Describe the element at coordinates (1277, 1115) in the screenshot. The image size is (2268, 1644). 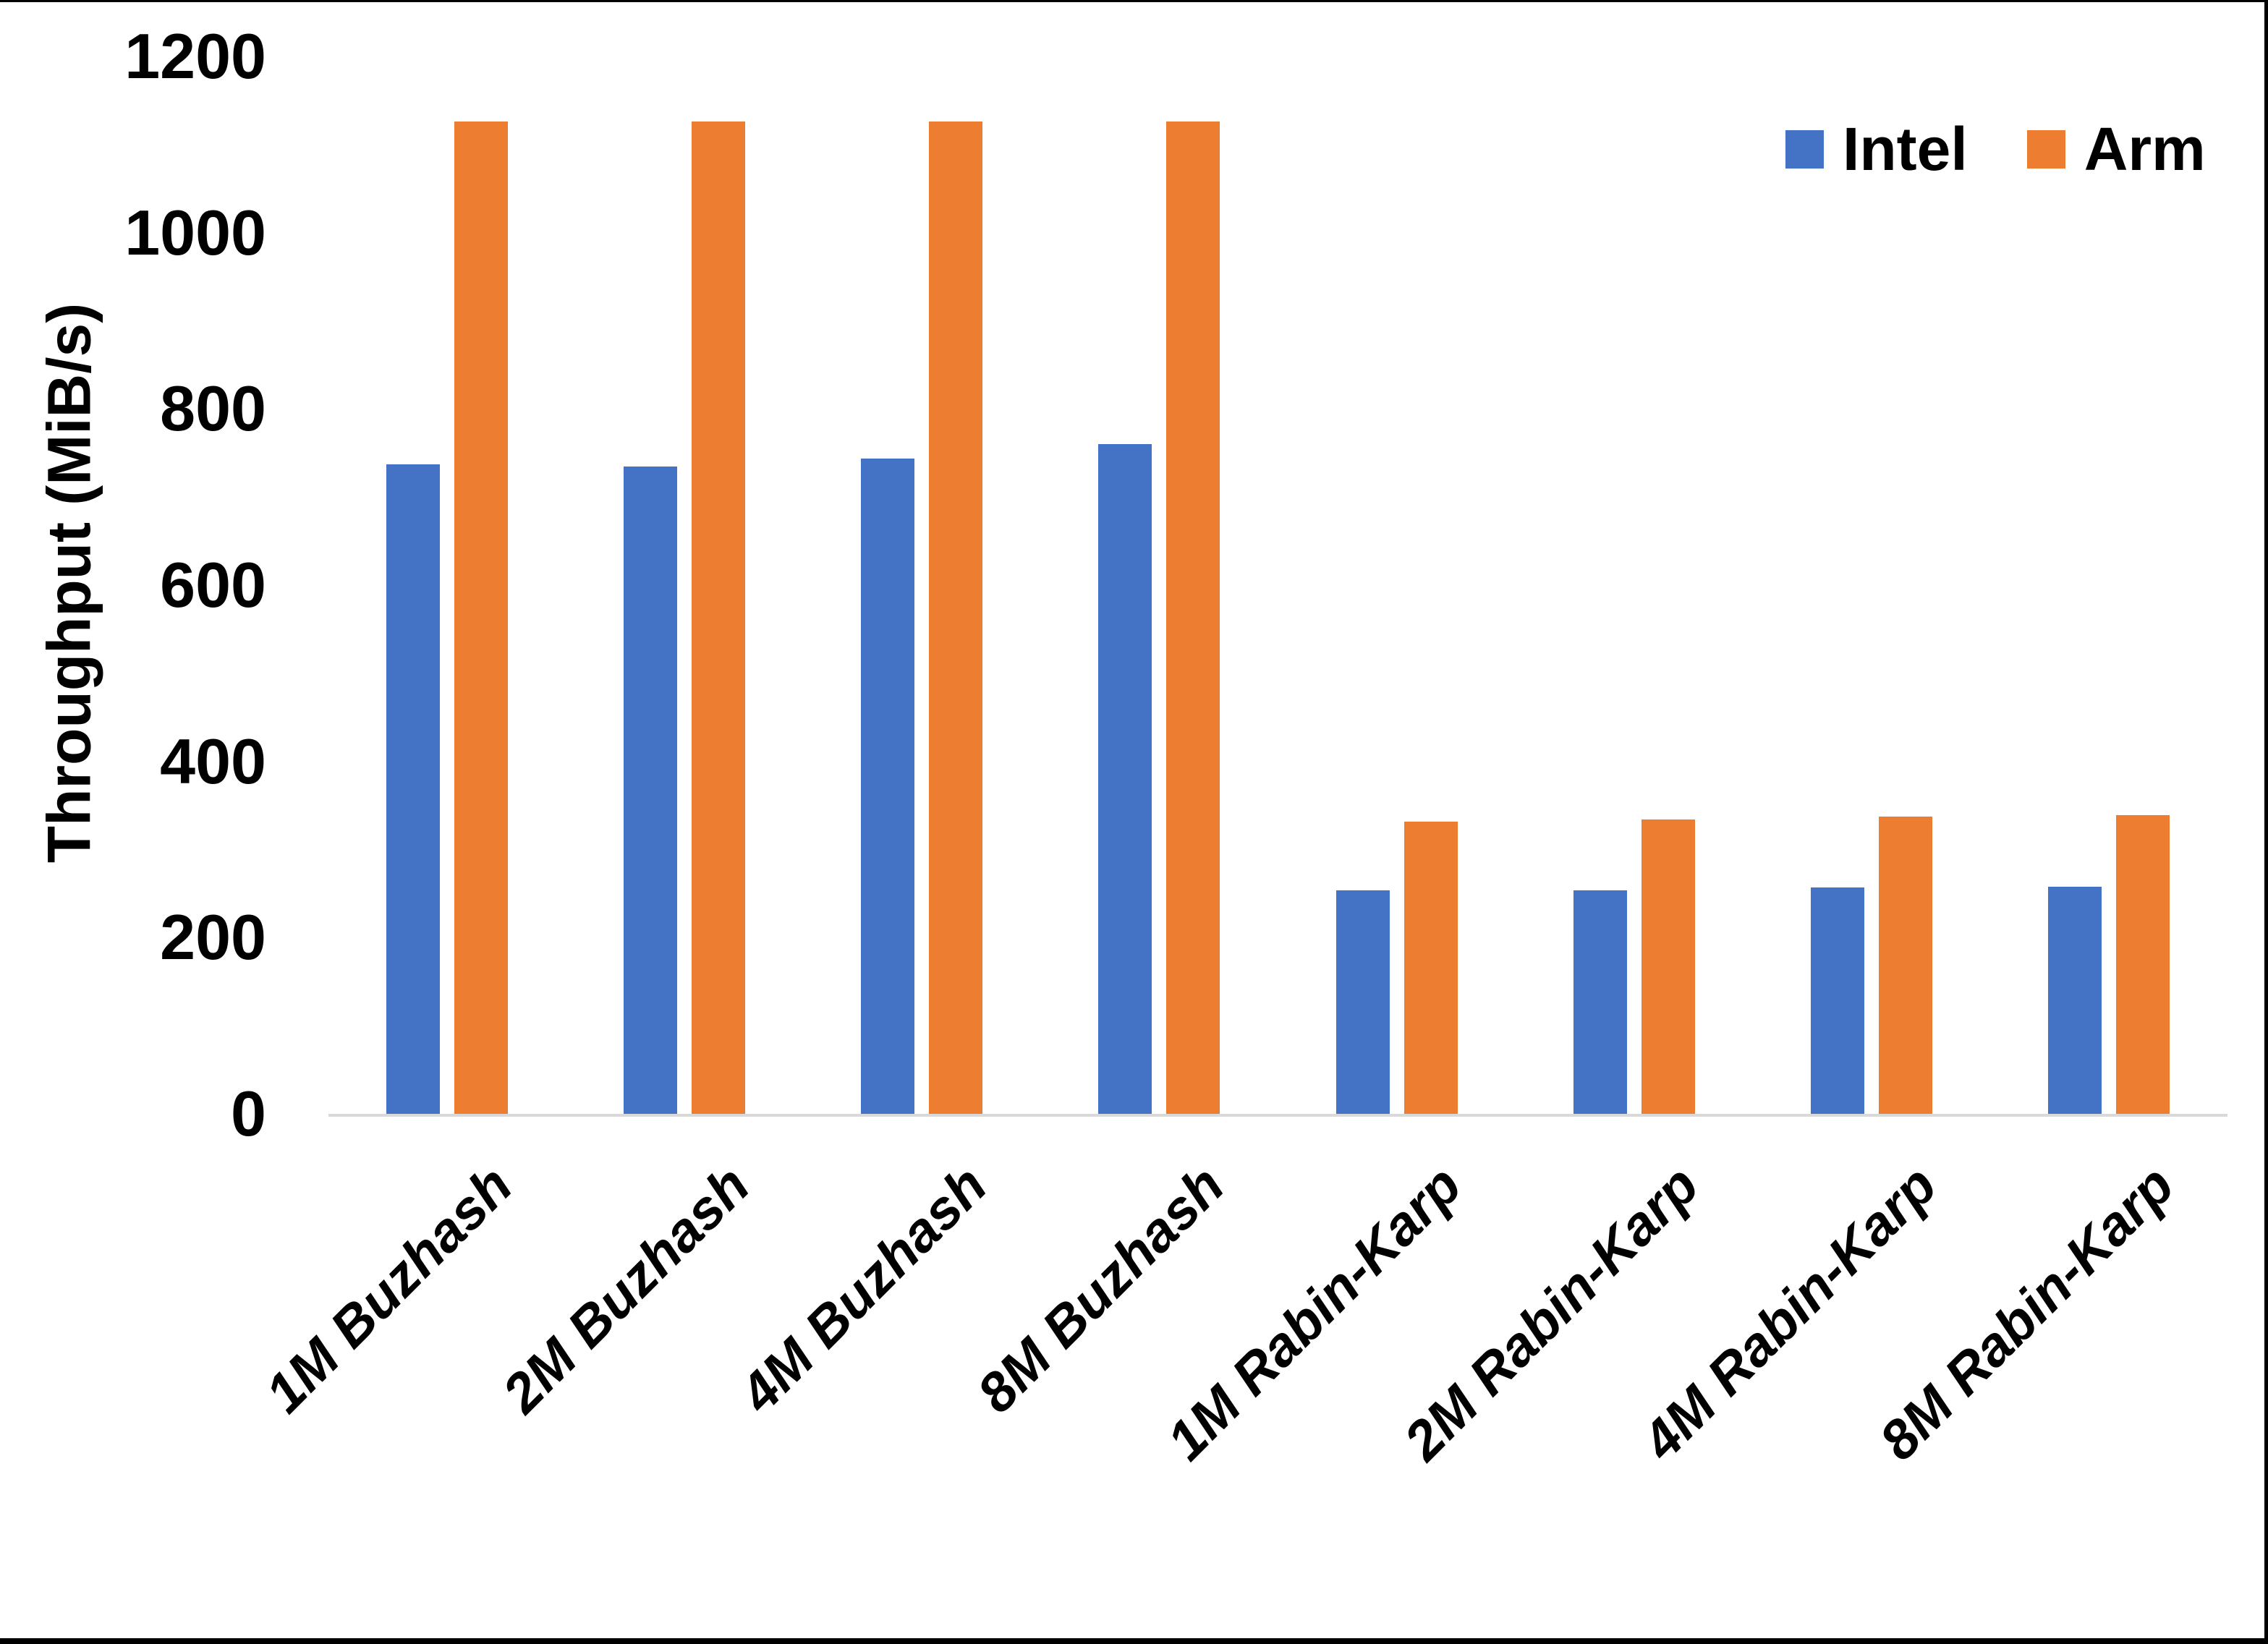
I see `x-axis-line` at that location.